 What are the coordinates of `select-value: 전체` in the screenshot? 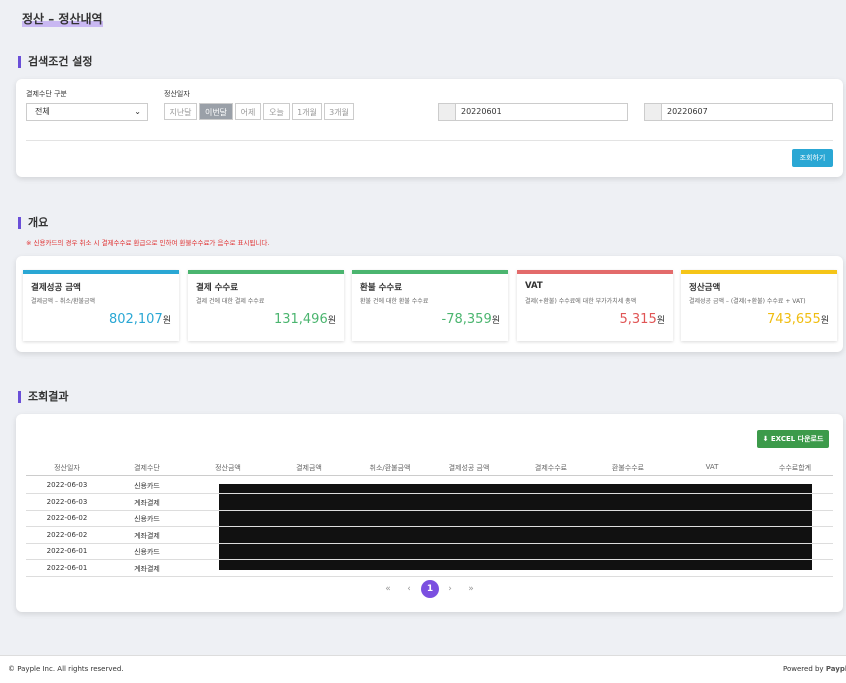 It's located at (42, 111).